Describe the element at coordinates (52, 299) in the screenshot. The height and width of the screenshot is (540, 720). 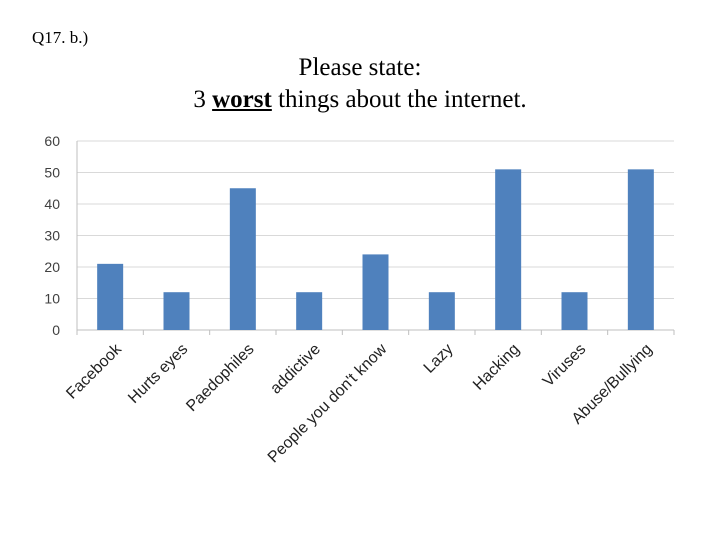
I see `y-tick-label: 10` at that location.